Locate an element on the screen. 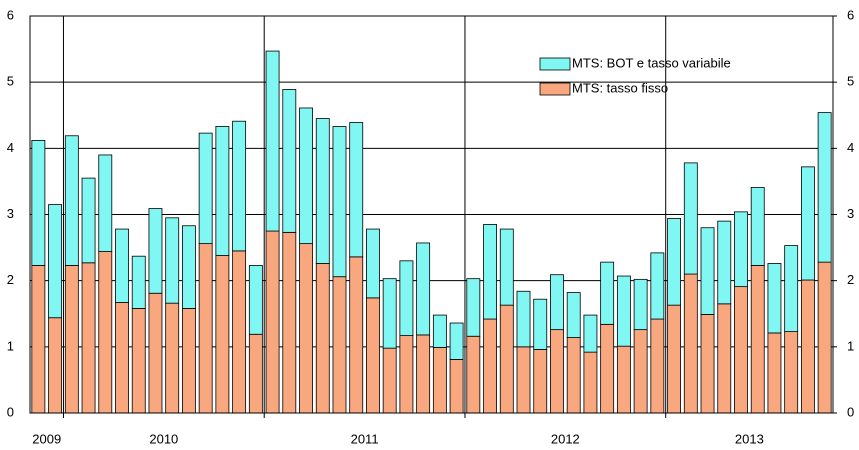 This screenshot has height=450, width=859. legend-label: MTS: tasso fisso is located at coordinates (620, 87).